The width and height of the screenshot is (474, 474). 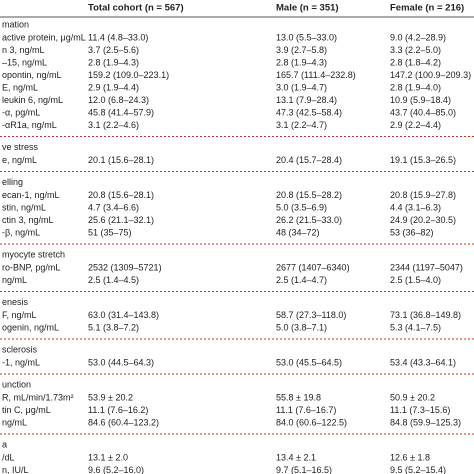 What do you see at coordinates (32, 75) in the screenshot?
I see `row-label: opontin, ng/mL` at bounding box center [32, 75].